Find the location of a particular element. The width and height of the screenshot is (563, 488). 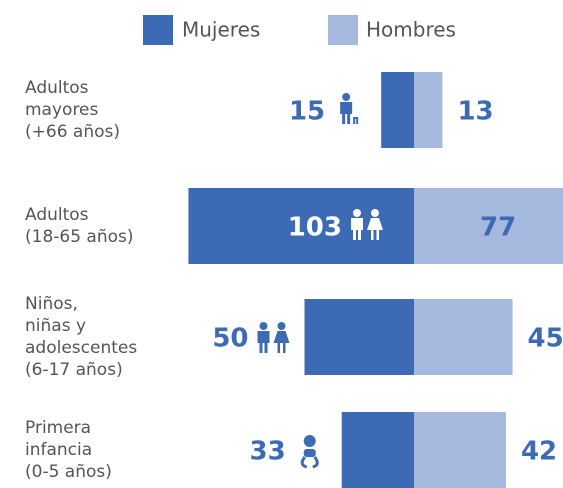

category-label: (18-65 años) is located at coordinates (79, 237).